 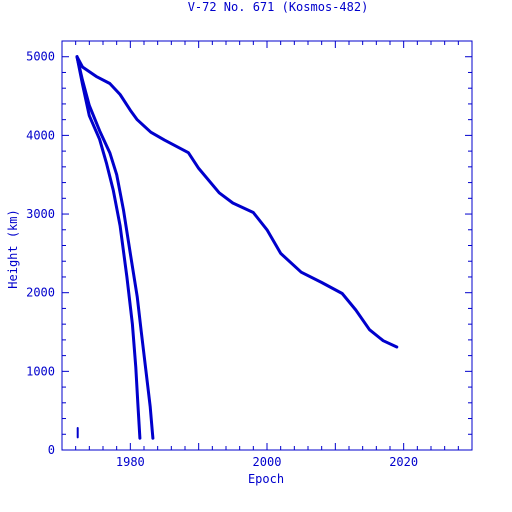 What do you see at coordinates (13, 248) in the screenshot?
I see `y-axis-label: Height (km)` at bounding box center [13, 248].